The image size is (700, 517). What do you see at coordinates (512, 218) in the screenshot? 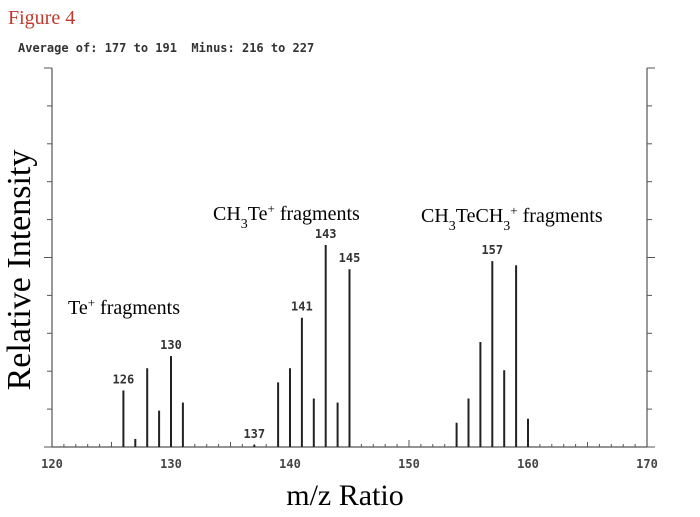
I see `annotation-ch3tech3-fragments: CH3TeCH3+ fragments` at bounding box center [512, 218].